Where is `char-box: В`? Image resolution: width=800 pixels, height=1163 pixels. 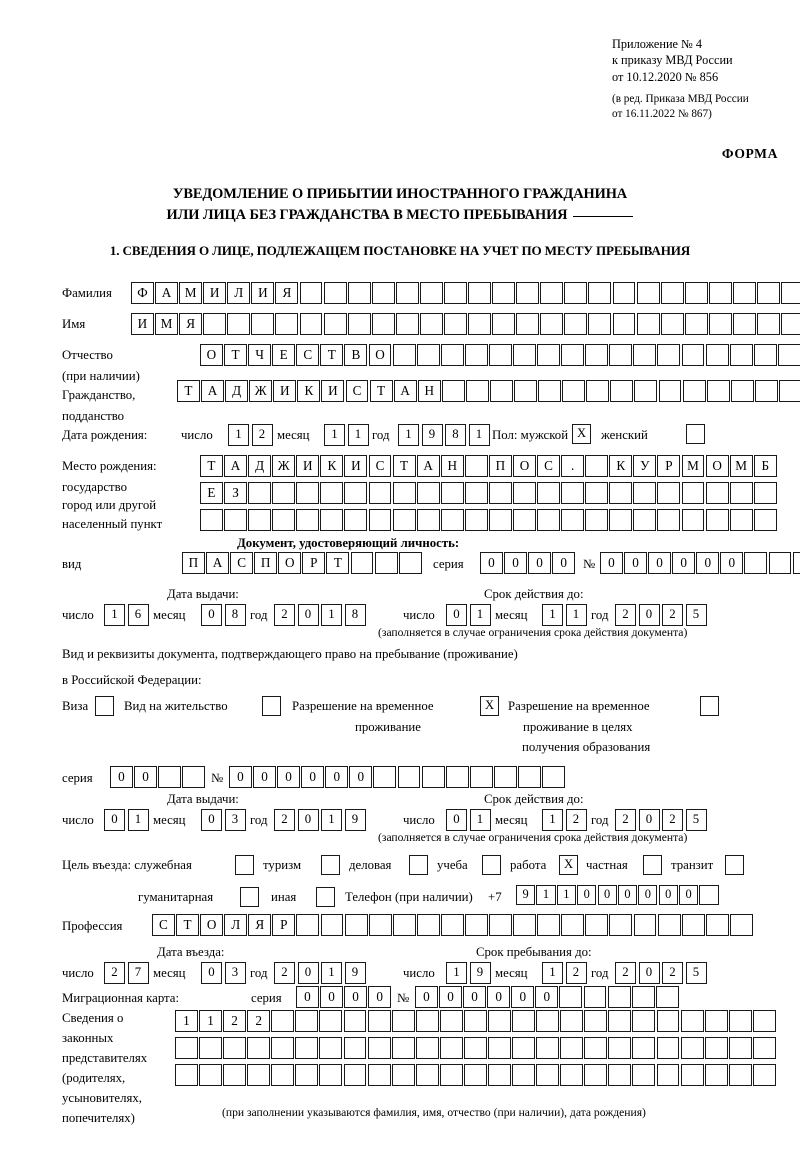
char-box: В is located at coordinates (356, 355).